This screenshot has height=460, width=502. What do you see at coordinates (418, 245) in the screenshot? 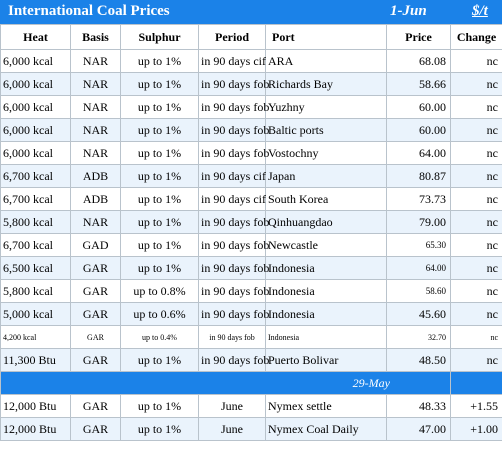
I see `cell-price: 65.30` at bounding box center [418, 245].